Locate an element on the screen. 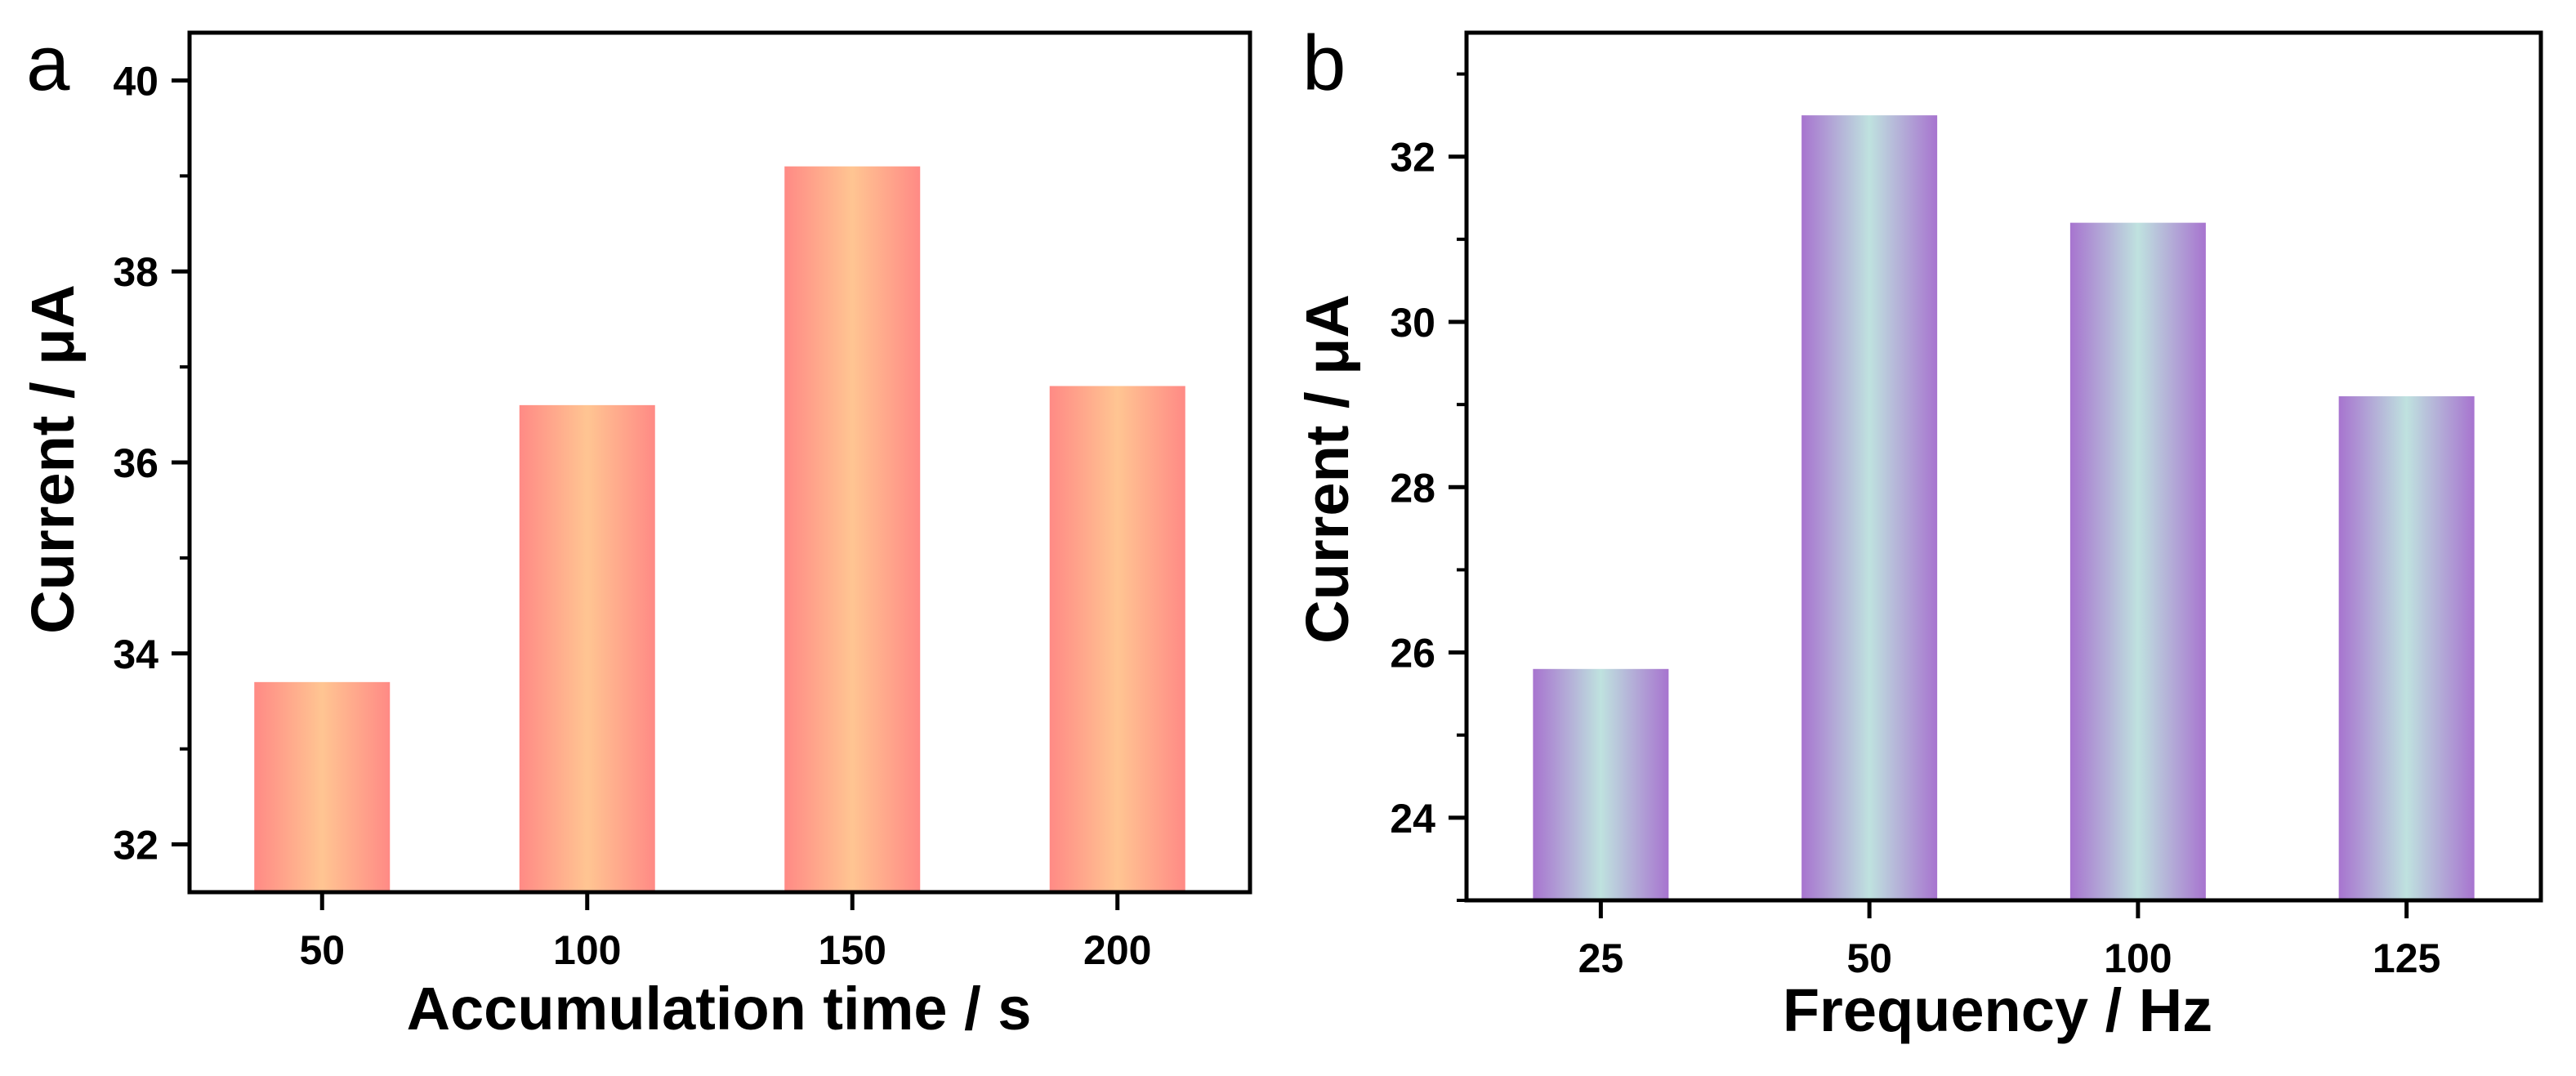 This screenshot has height=1076, width=2576. panel-b-y-axis-title: Current / μA is located at coordinates (1327, 469).